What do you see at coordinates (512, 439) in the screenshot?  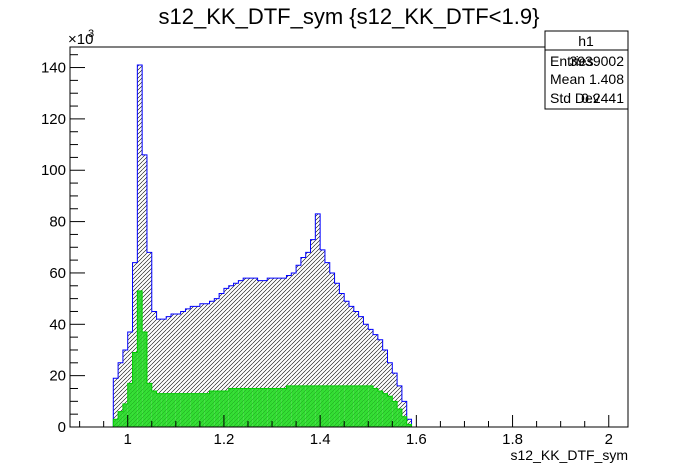 I see `x-tick-label: 1.8` at bounding box center [512, 439].